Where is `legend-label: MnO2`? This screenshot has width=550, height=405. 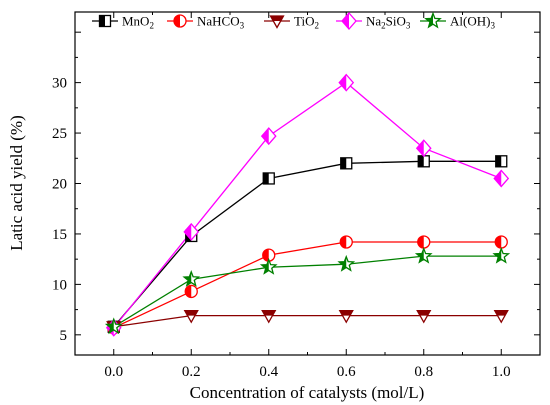 legend-label: MnO2 is located at coordinates (138, 22).